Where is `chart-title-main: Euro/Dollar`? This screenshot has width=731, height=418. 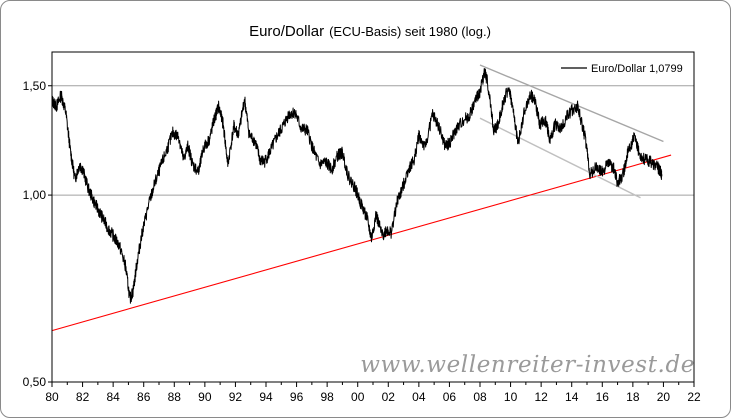
chart-title-main: Euro/Dollar is located at coordinates (286, 31).